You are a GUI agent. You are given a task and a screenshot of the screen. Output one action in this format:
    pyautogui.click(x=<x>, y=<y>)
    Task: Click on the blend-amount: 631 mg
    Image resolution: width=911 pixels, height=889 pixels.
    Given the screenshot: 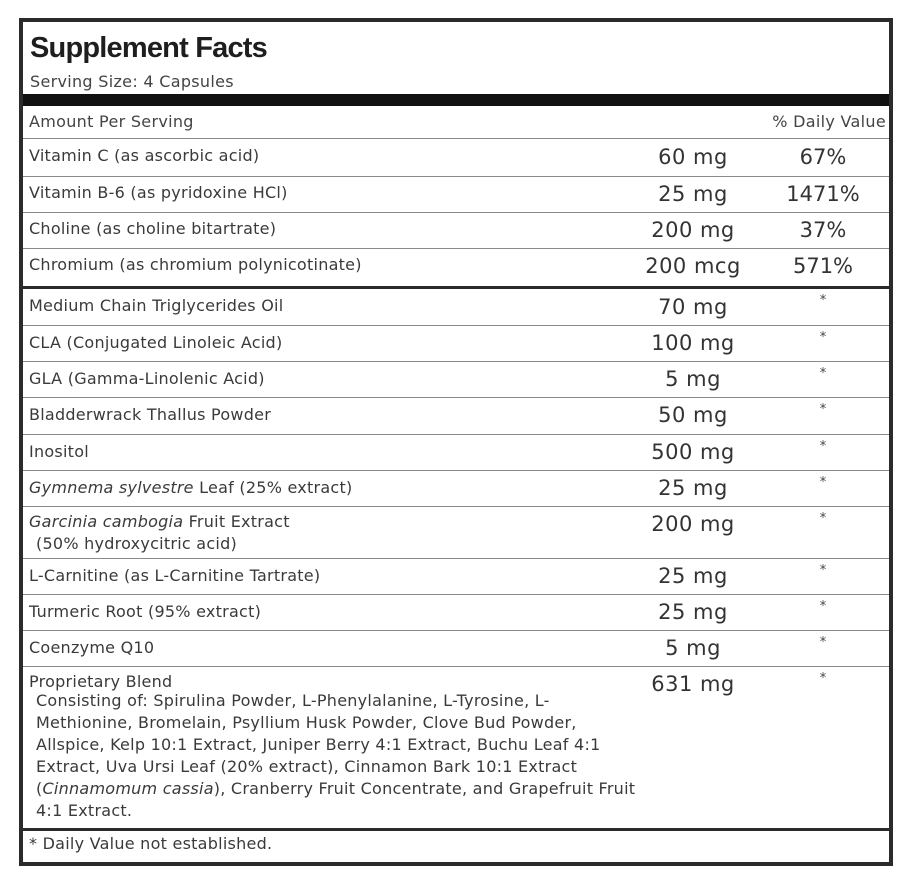 What is the action you would take?
    pyautogui.click(x=693, y=684)
    